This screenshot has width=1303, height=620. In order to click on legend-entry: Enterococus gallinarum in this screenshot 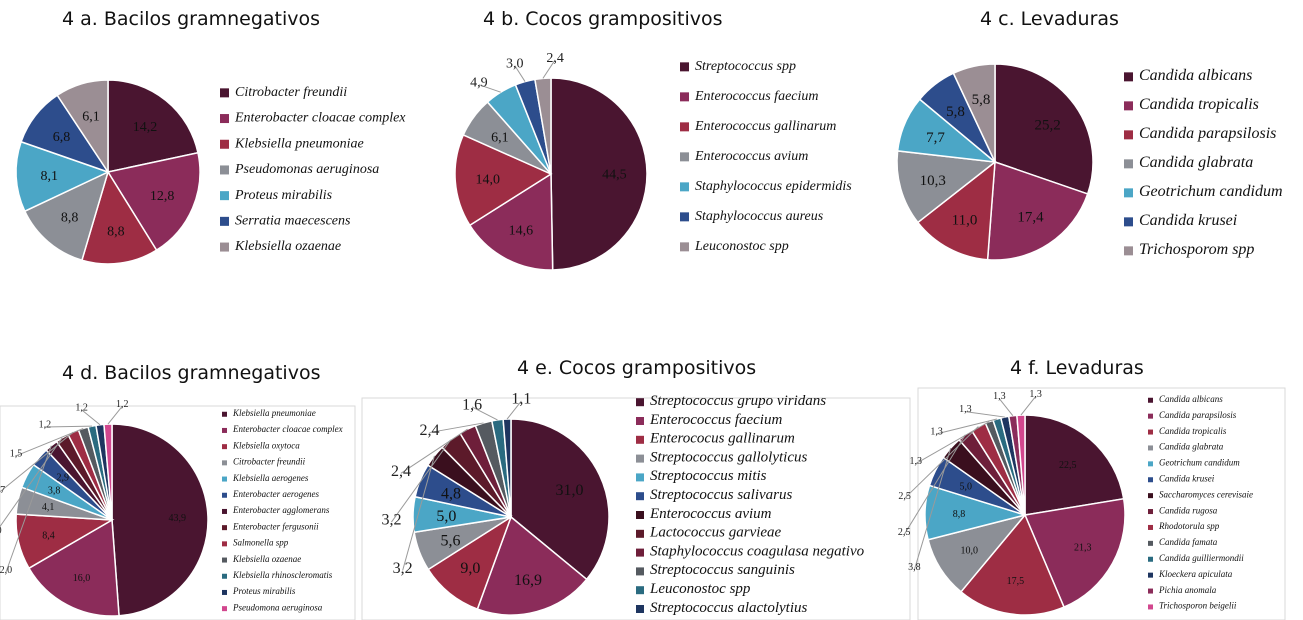, I will do `click(722, 439)`.